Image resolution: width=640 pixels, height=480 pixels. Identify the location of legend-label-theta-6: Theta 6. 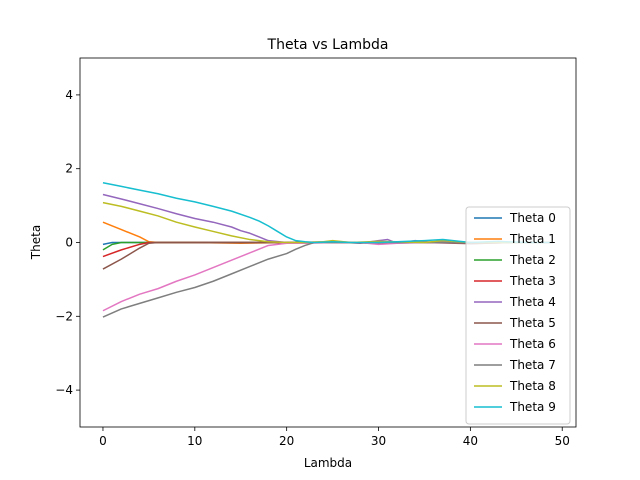
(532, 344).